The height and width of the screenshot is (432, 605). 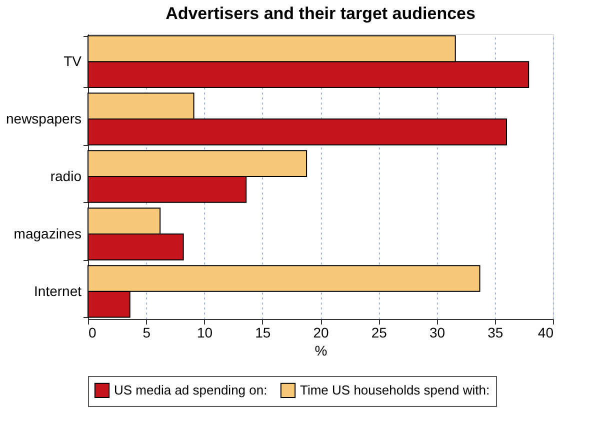 I want to click on x-tick-label: 15, so click(x=263, y=332).